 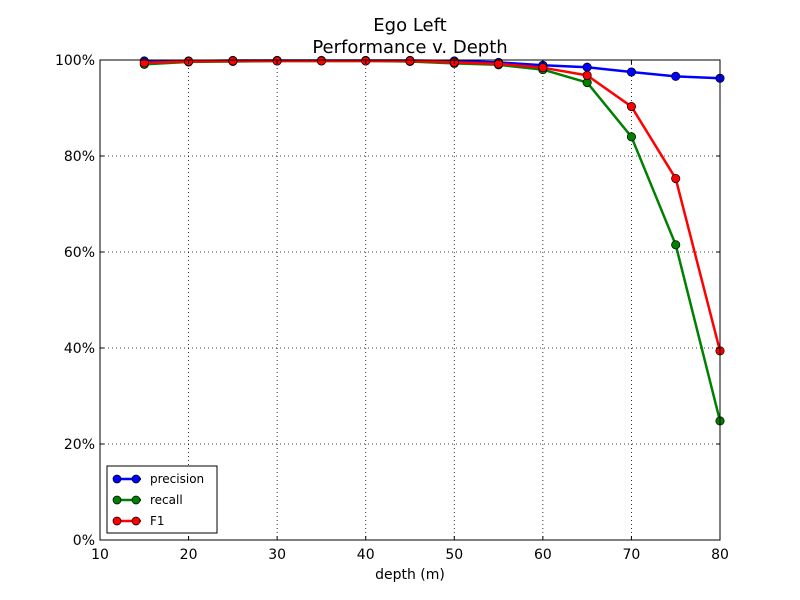 I want to click on y-tick-label: 100%, so click(x=75, y=61).